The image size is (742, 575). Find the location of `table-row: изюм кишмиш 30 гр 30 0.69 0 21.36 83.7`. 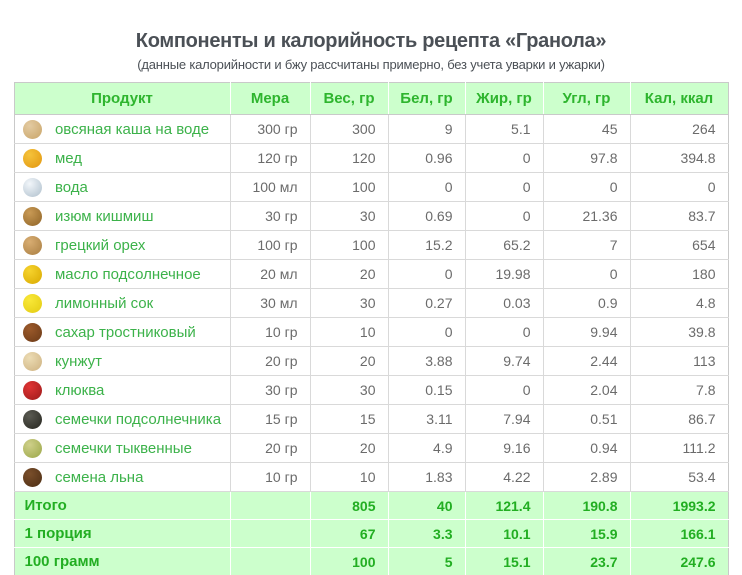

table-row: изюм кишмиш 30 гр 30 0.69 0 21.36 83.7 is located at coordinates (371, 216).